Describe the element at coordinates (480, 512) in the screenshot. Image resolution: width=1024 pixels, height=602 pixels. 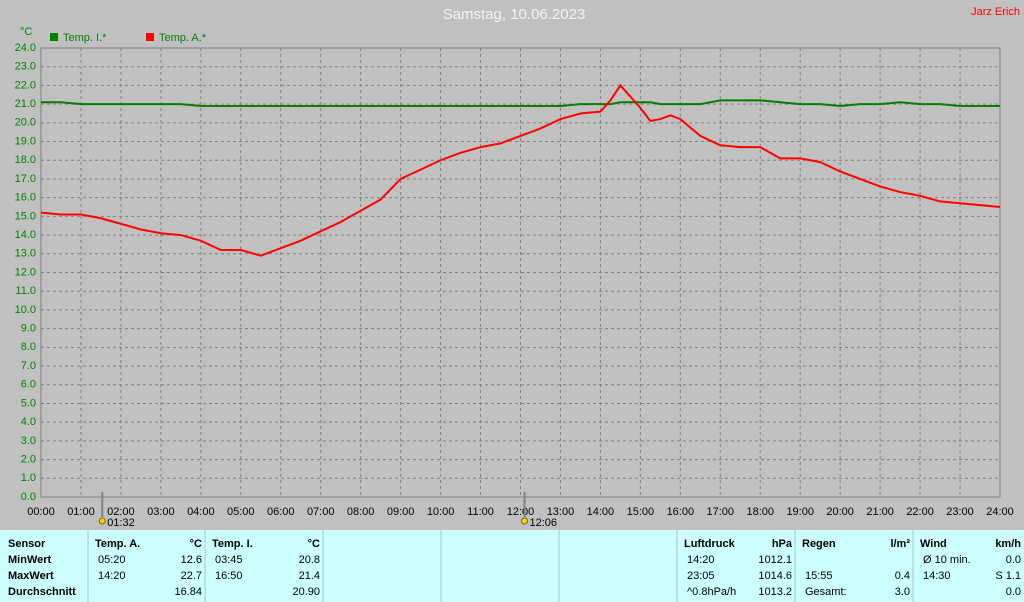
I see `x-tick-label: 11:00` at that location.